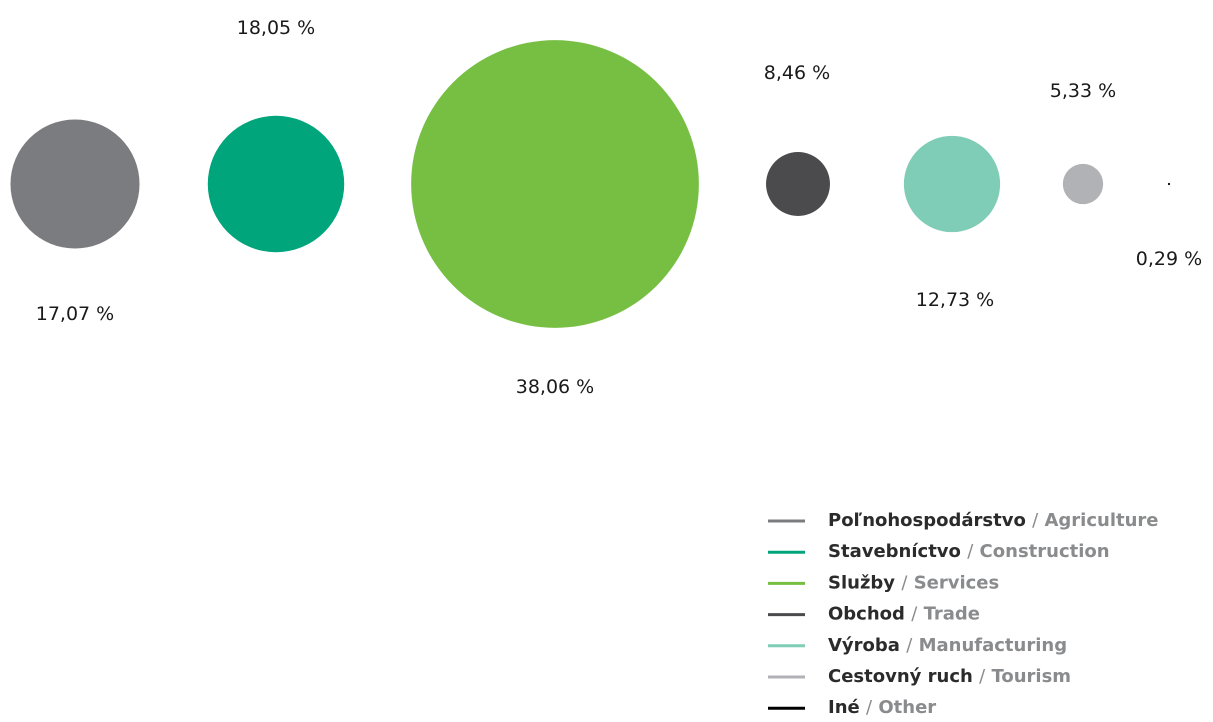 The width and height of the screenshot is (1213, 722). What do you see at coordinates (1101, 520) in the screenshot?
I see `legend-name-en: Agriculture` at bounding box center [1101, 520].